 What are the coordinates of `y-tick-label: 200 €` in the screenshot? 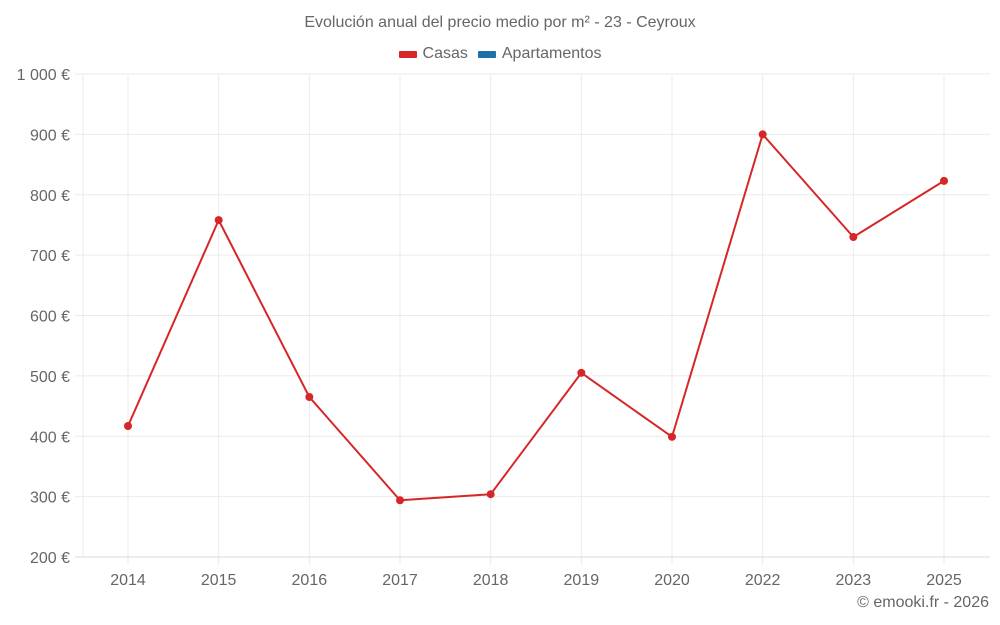 It's located at (50, 558).